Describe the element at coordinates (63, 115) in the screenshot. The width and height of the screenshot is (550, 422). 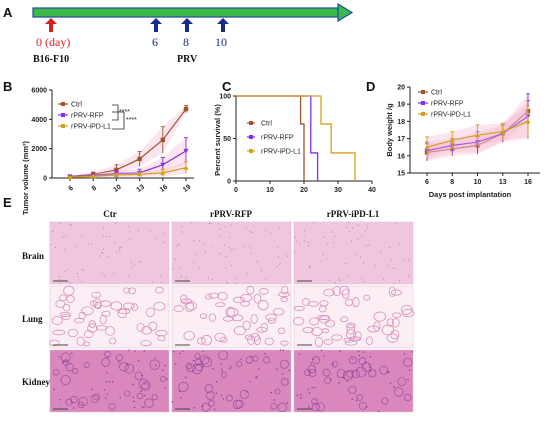
I see `b-legend-marker` at that location.